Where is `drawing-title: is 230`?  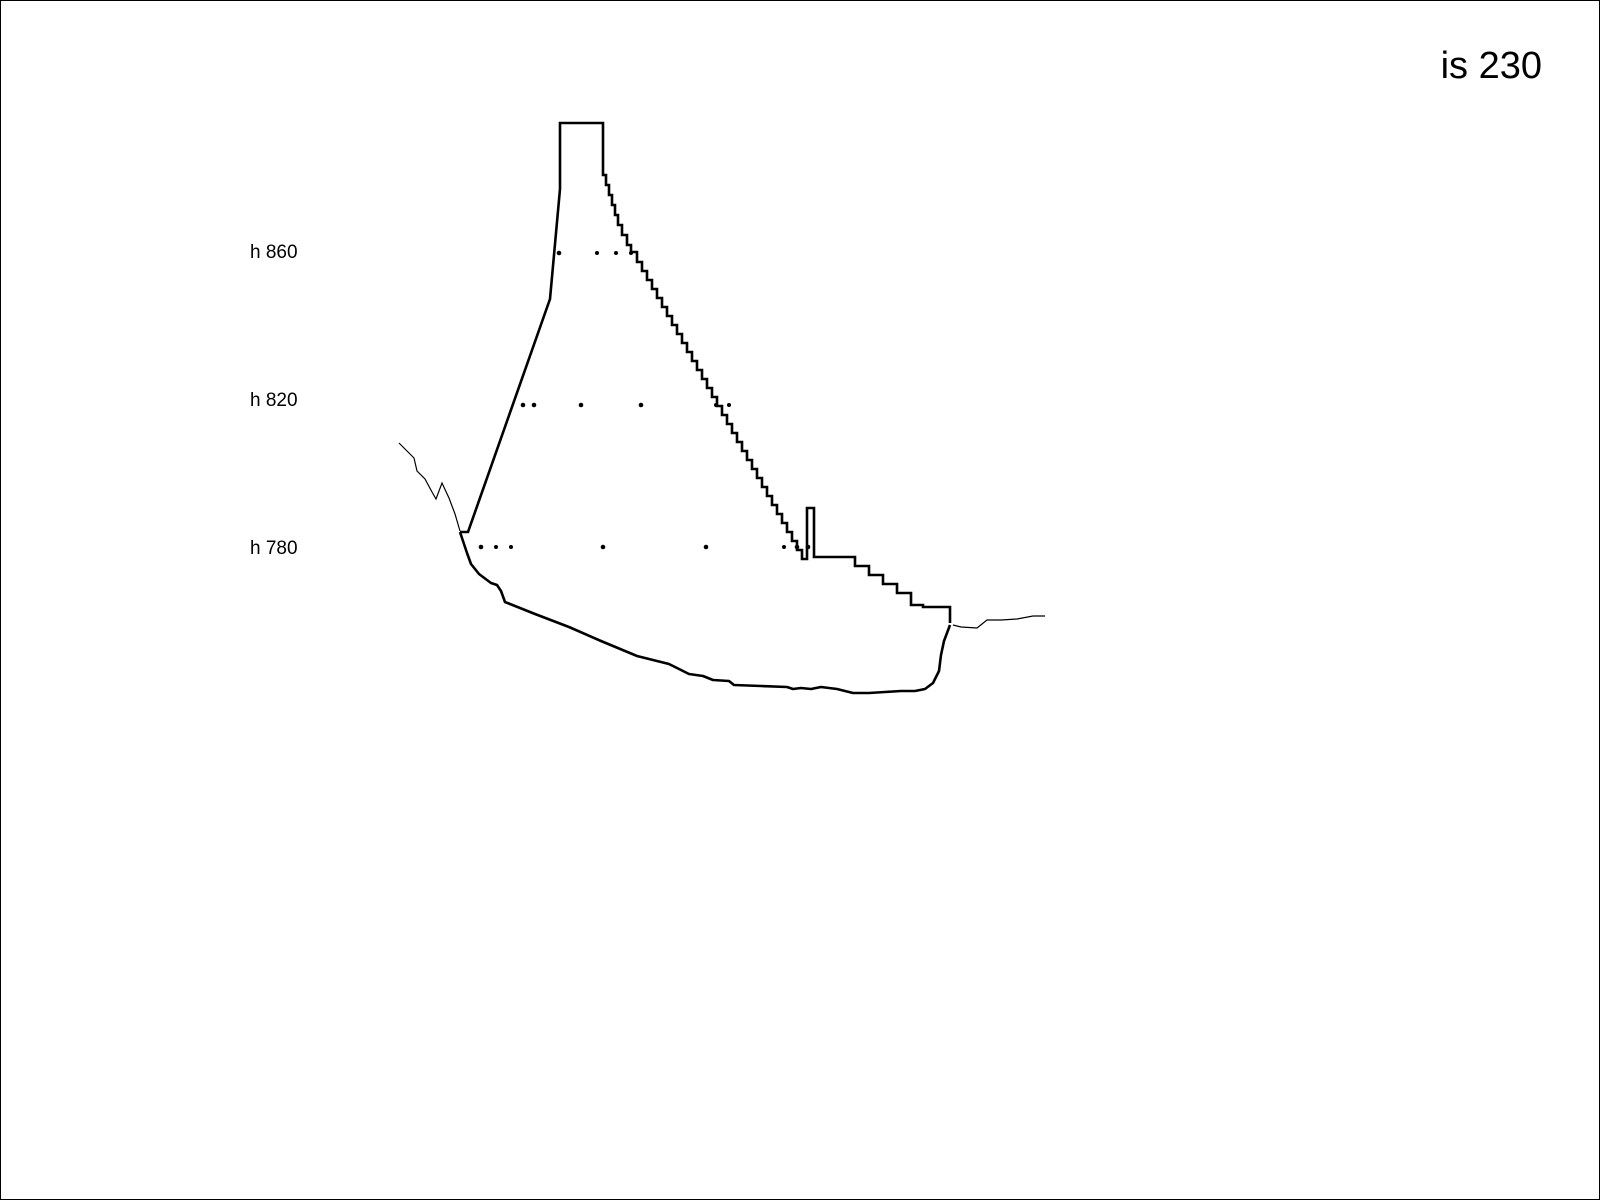 drawing-title: is 230 is located at coordinates (1491, 66).